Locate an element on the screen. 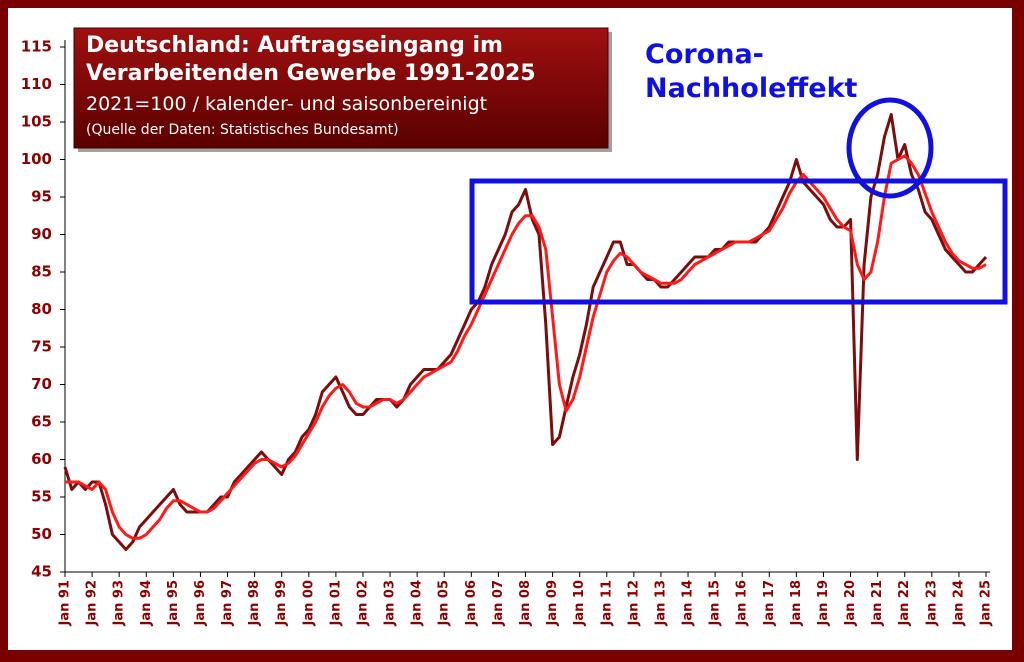 The width and height of the screenshot is (1024, 662). y-tick-label: 90 is located at coordinates (41, 234).